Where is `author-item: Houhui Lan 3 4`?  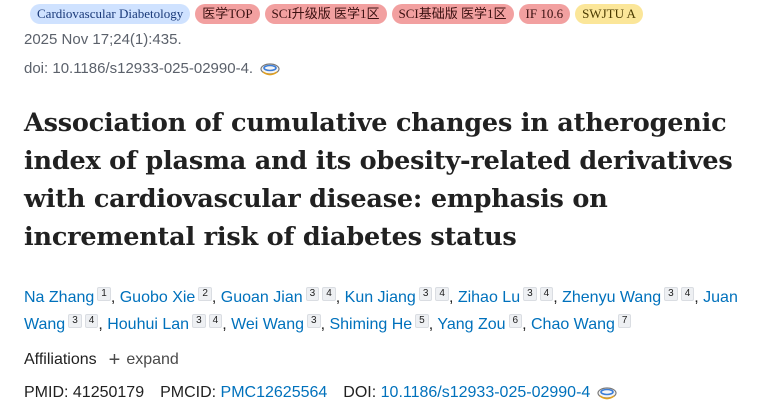
author-item: Houhui Lan 3 4 is located at coordinates (165, 323).